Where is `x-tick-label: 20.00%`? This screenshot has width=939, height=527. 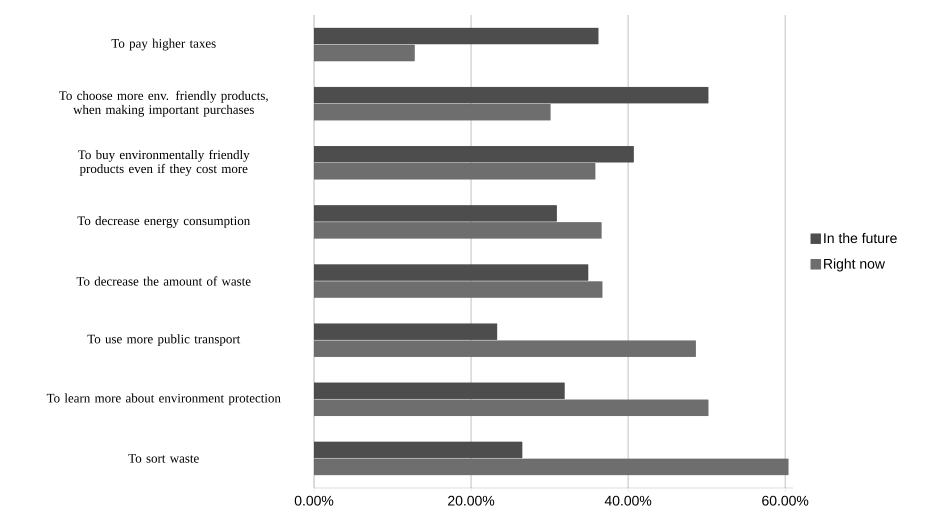 x-tick-label: 20.00% is located at coordinates (471, 501).